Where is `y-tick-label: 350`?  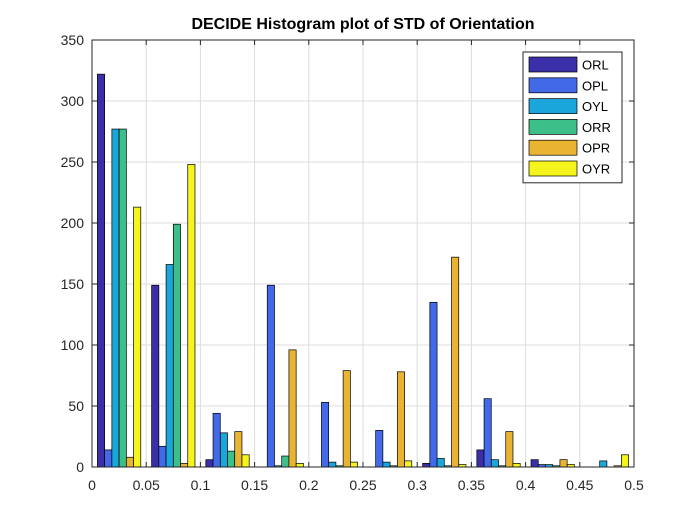 y-tick-label: 350 is located at coordinates (73, 40).